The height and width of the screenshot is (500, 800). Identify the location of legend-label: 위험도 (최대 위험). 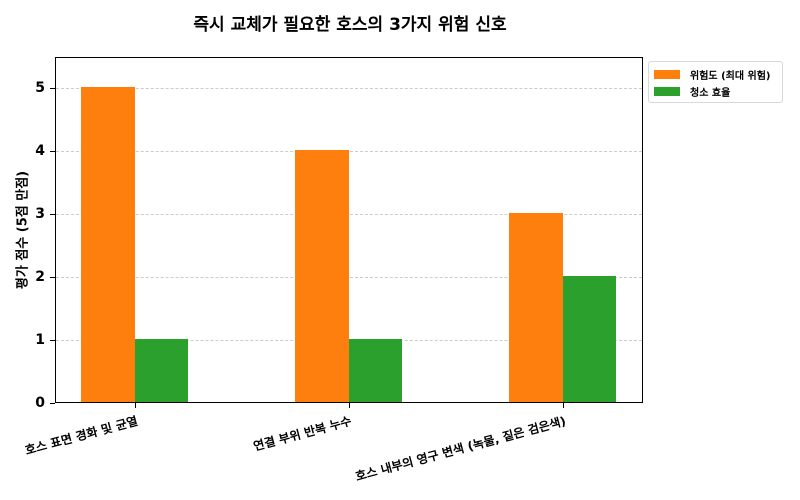
(730, 76).